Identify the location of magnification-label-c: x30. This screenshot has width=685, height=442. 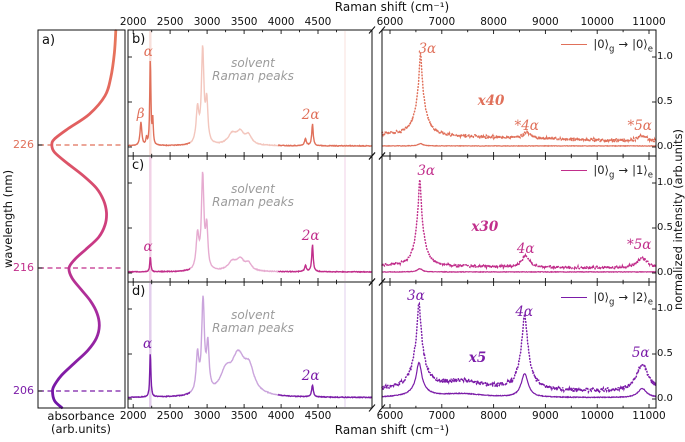
(485, 227).